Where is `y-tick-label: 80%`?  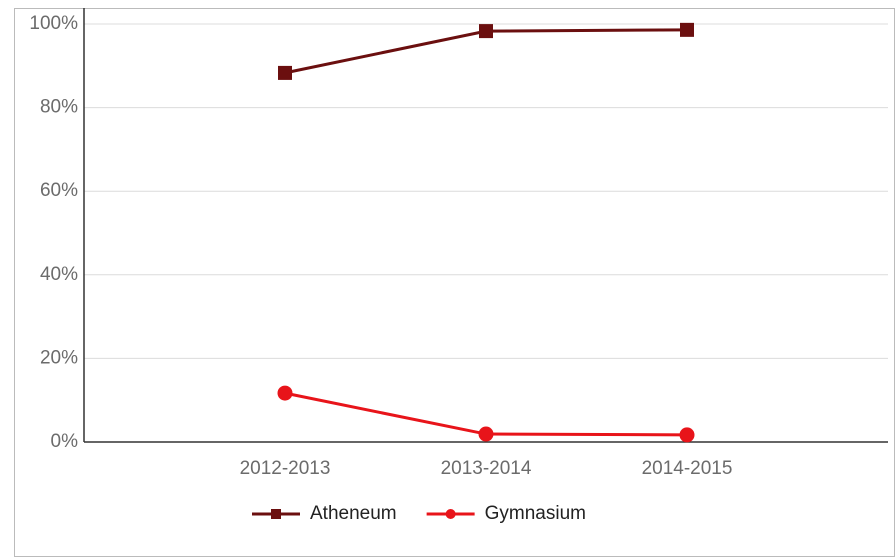
y-tick-label: 80% is located at coordinates (59, 107).